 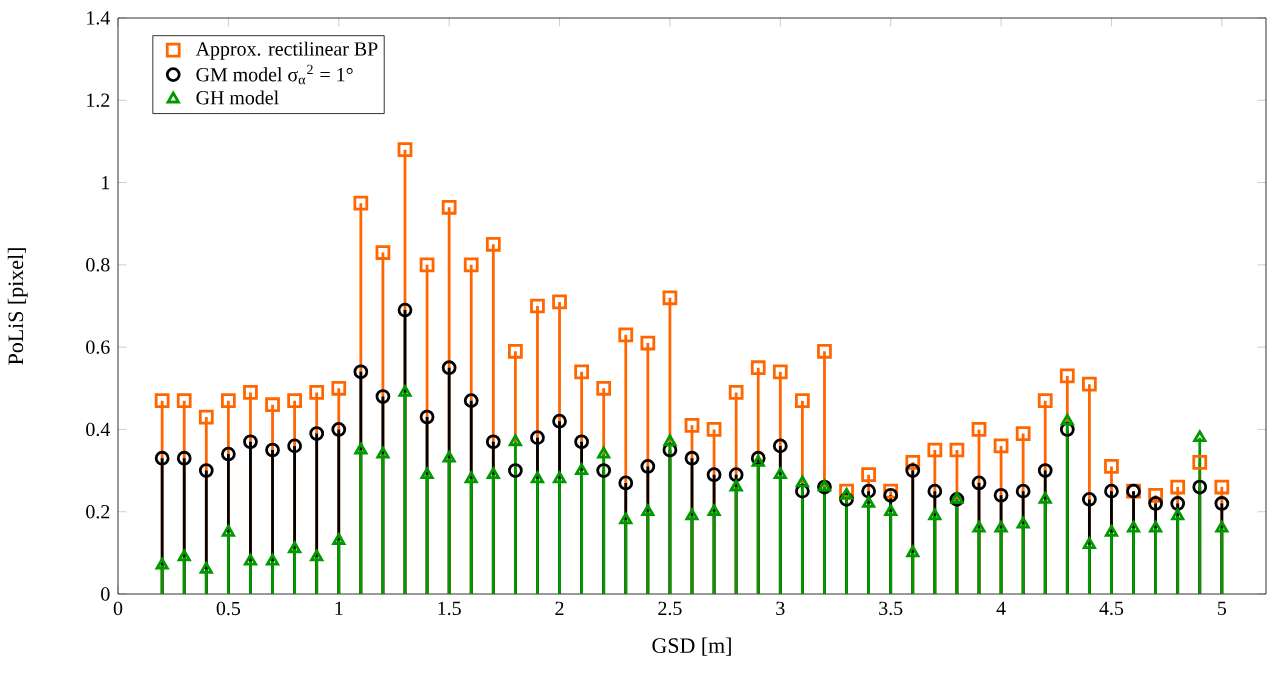 I want to click on x-tick-label: 1, so click(x=339, y=608).